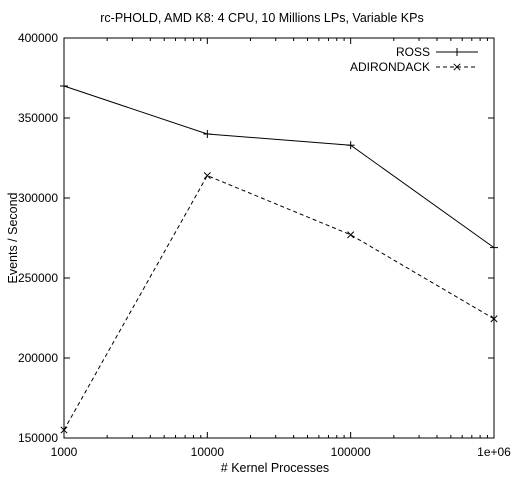 The width and height of the screenshot is (515, 479). I want to click on y-tick-label: 150000, so click(38, 438).